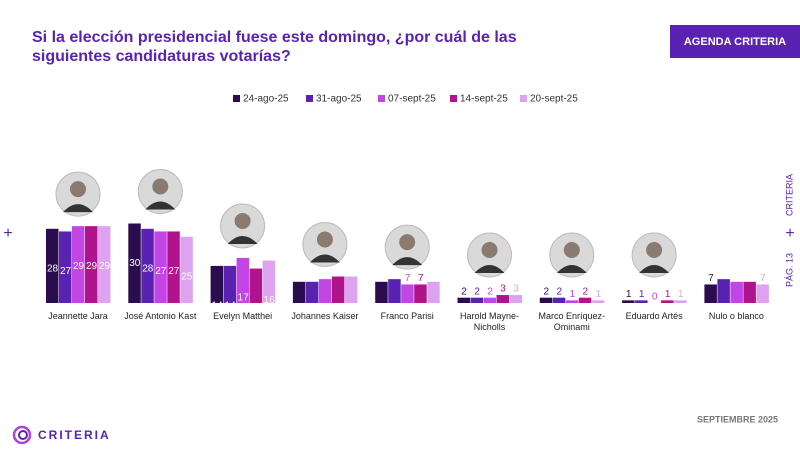 Image resolution: width=800 pixels, height=450 pixels. I want to click on badge: AGENDA CRITERIA, so click(735, 42).